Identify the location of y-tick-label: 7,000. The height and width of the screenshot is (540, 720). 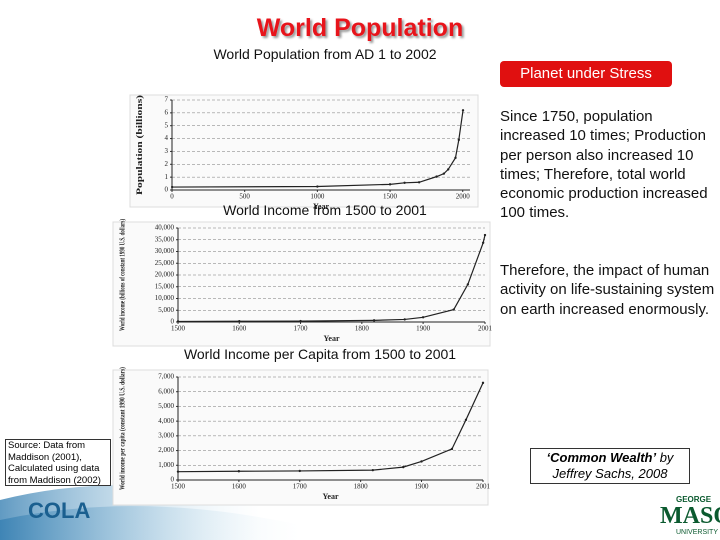
(166, 377).